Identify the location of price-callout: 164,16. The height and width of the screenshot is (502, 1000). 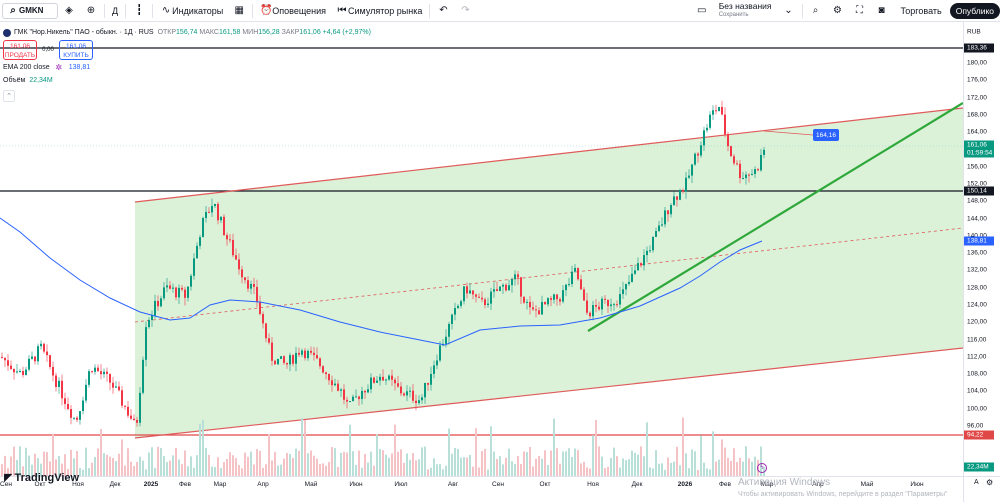
(826, 135).